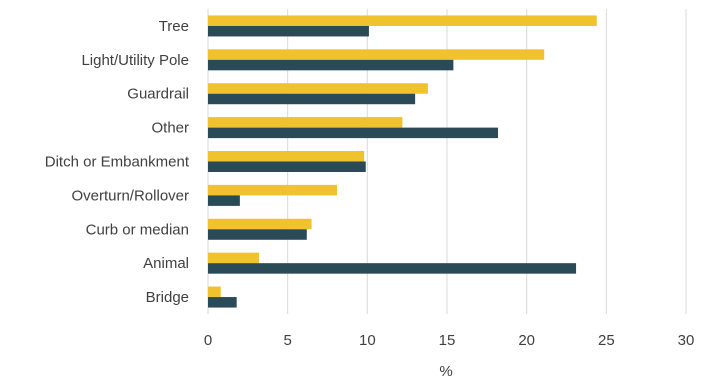 The height and width of the screenshot is (383, 710). What do you see at coordinates (686, 340) in the screenshot?
I see `x-tick-label-30: 30` at bounding box center [686, 340].